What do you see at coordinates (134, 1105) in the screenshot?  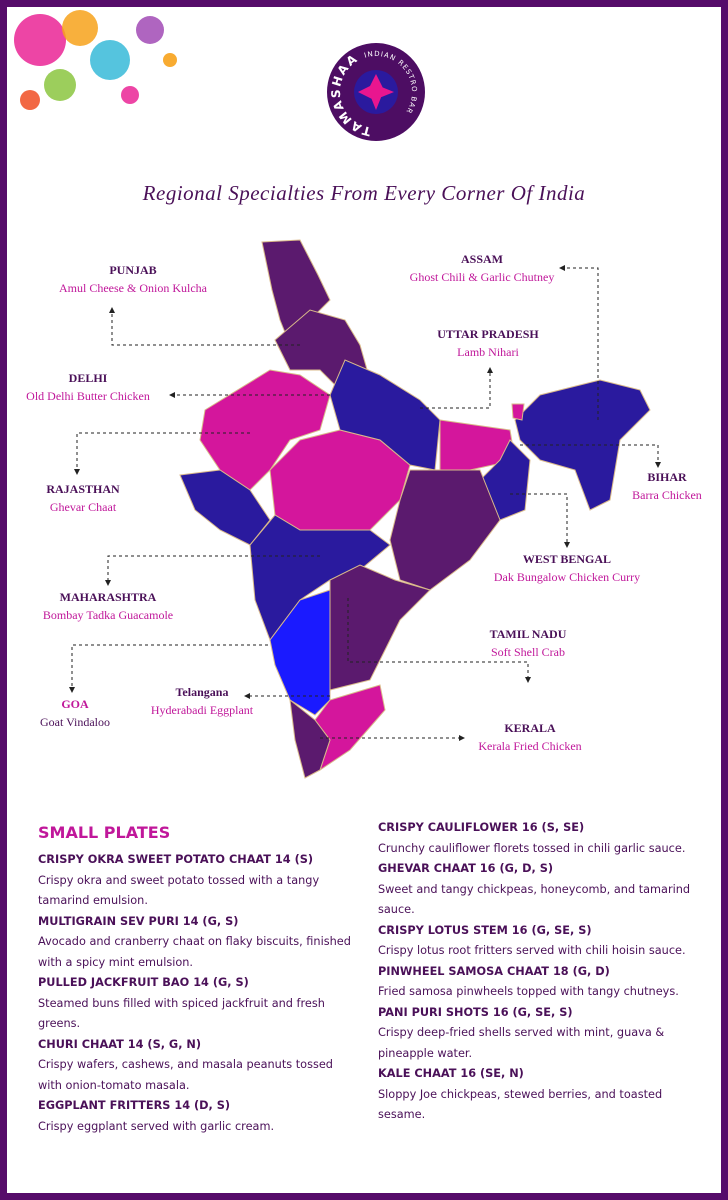 I see `menu-item-name: EGGPLANT FRITTERS 14 (D, S)` at bounding box center [134, 1105].